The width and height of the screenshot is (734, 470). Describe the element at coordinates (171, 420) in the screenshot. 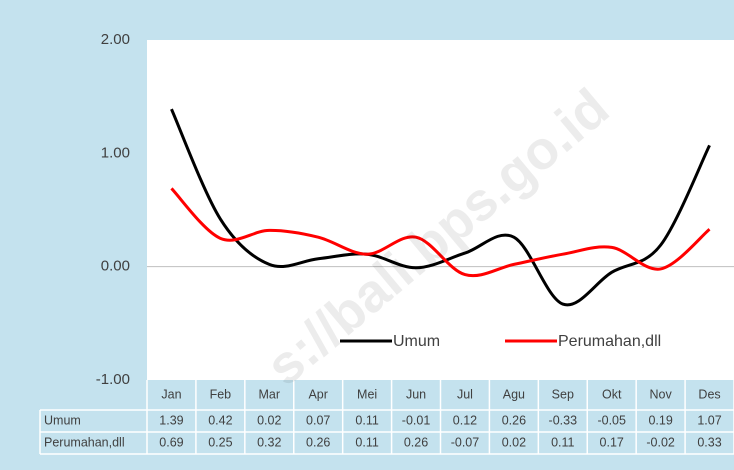

I see `table-value: 1.39` at that location.